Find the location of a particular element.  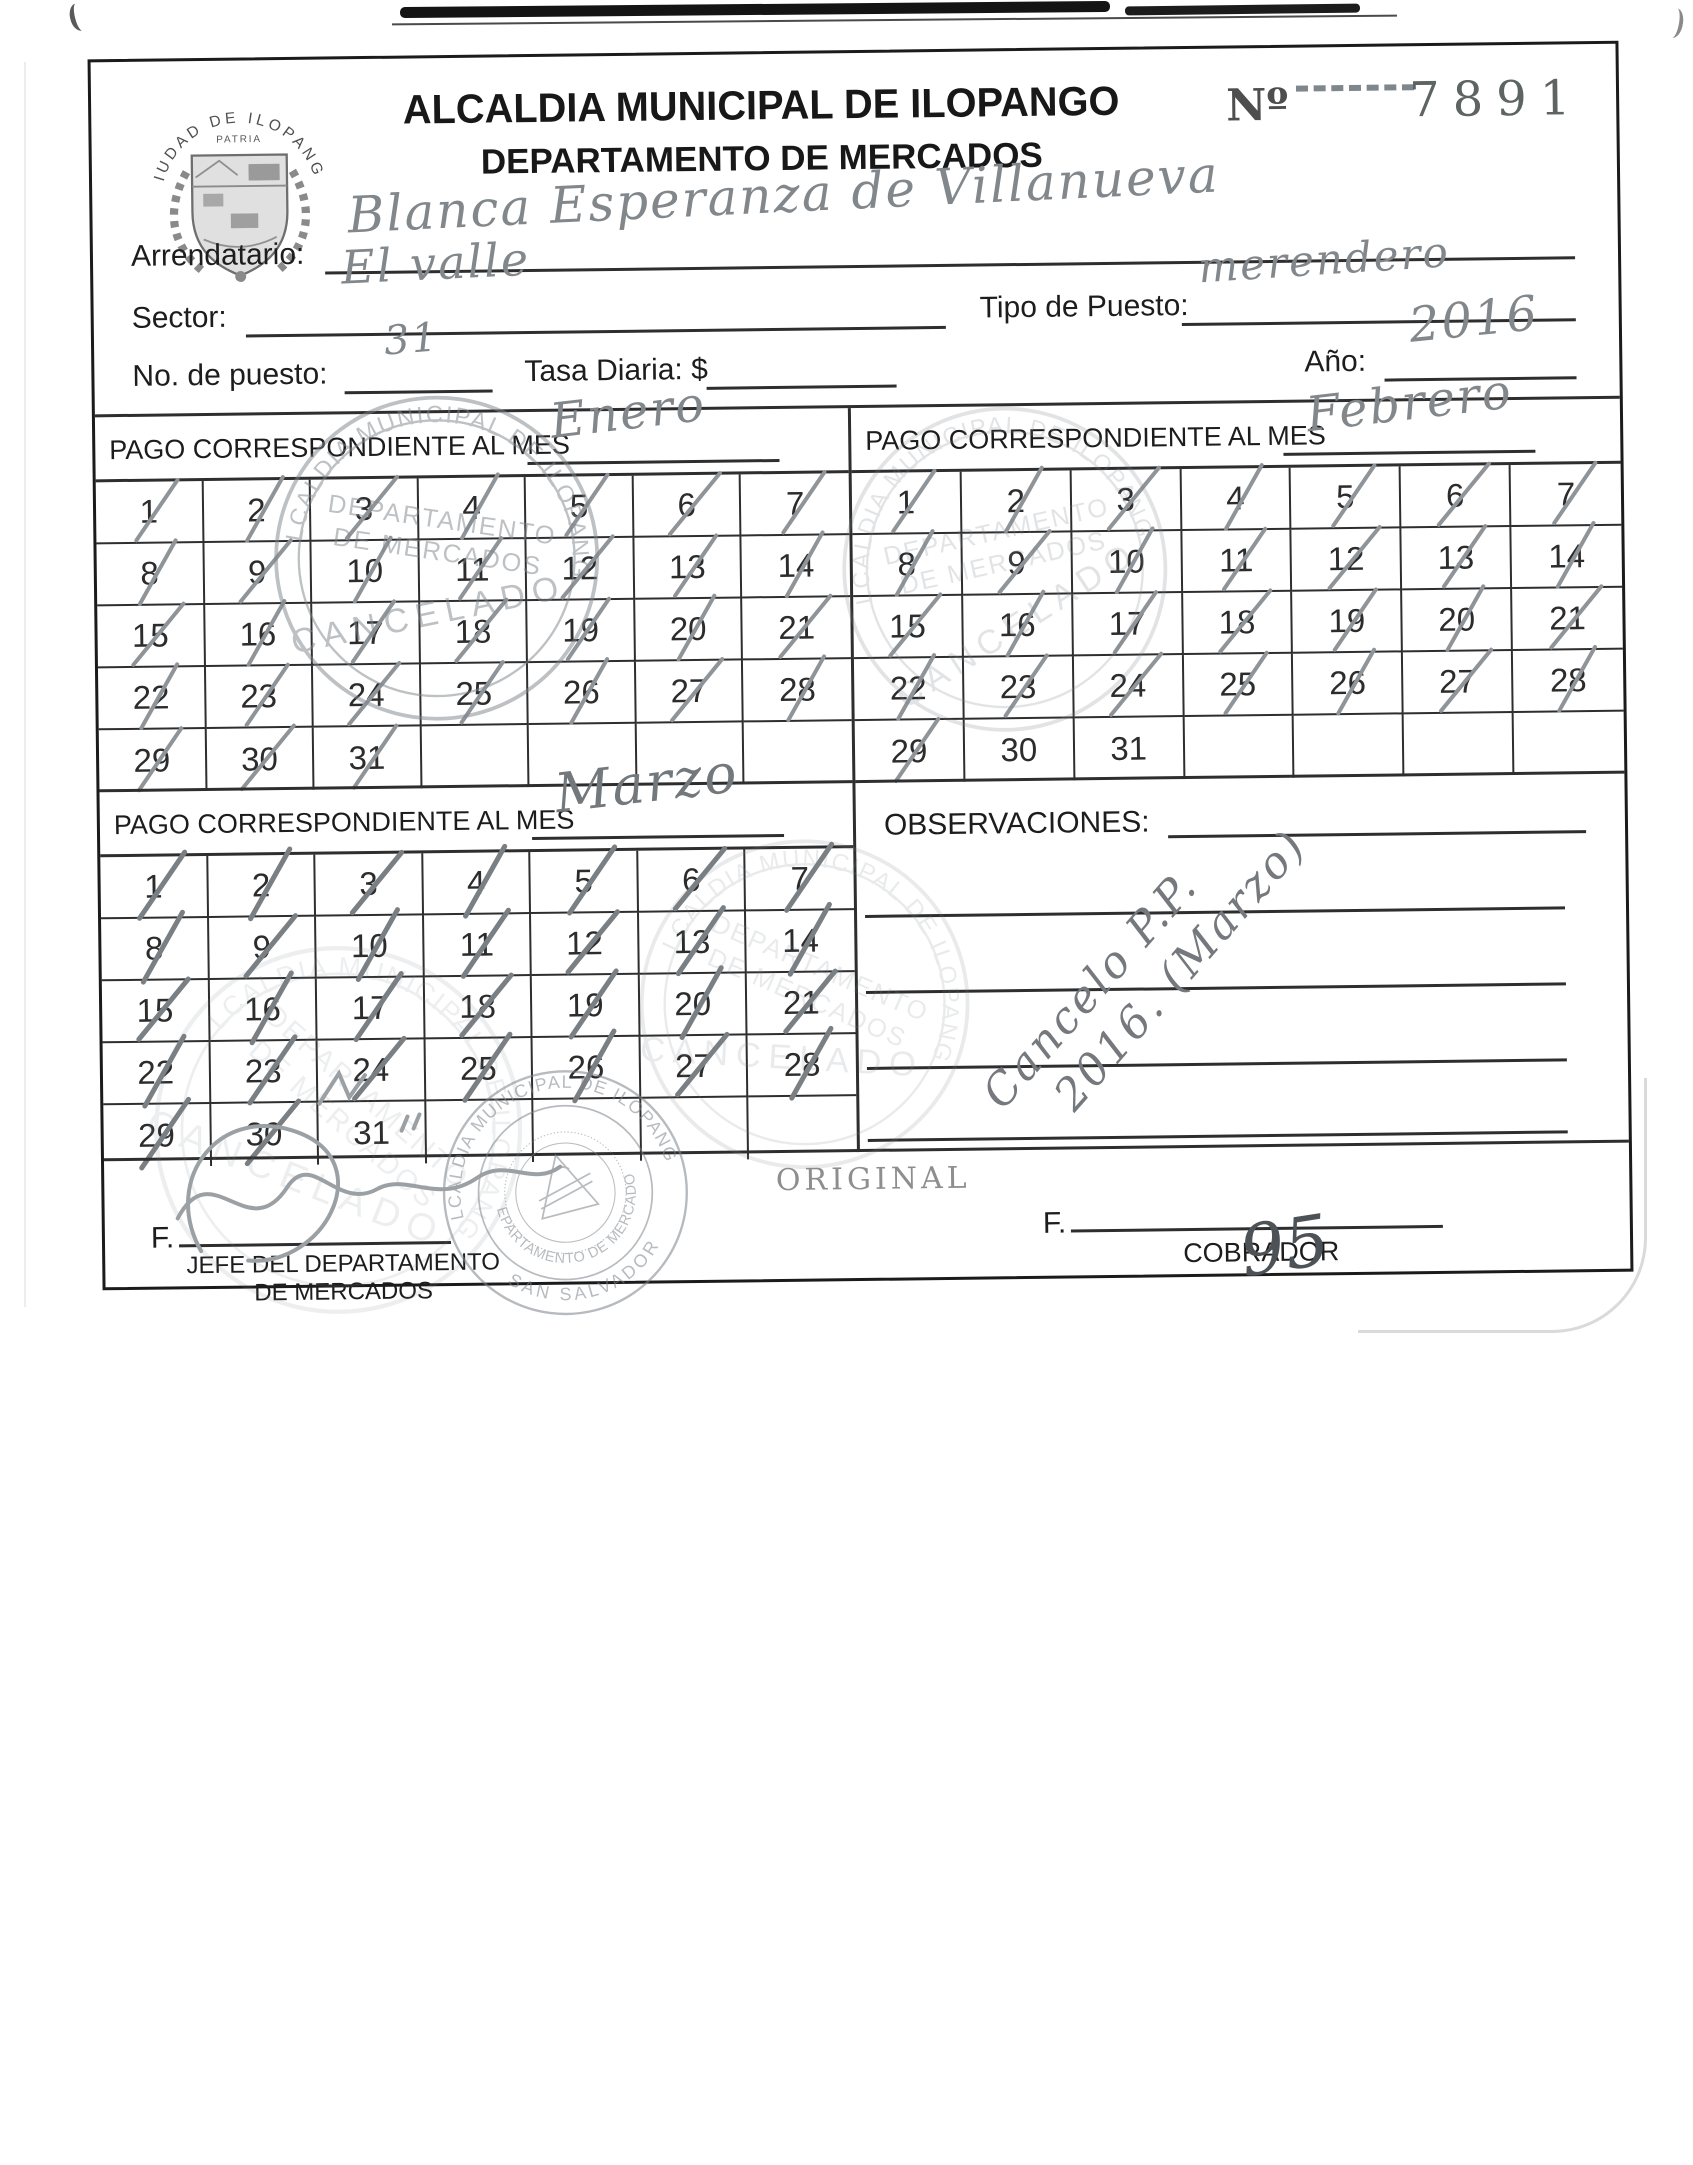

day-number: 18 is located at coordinates (1237, 622).